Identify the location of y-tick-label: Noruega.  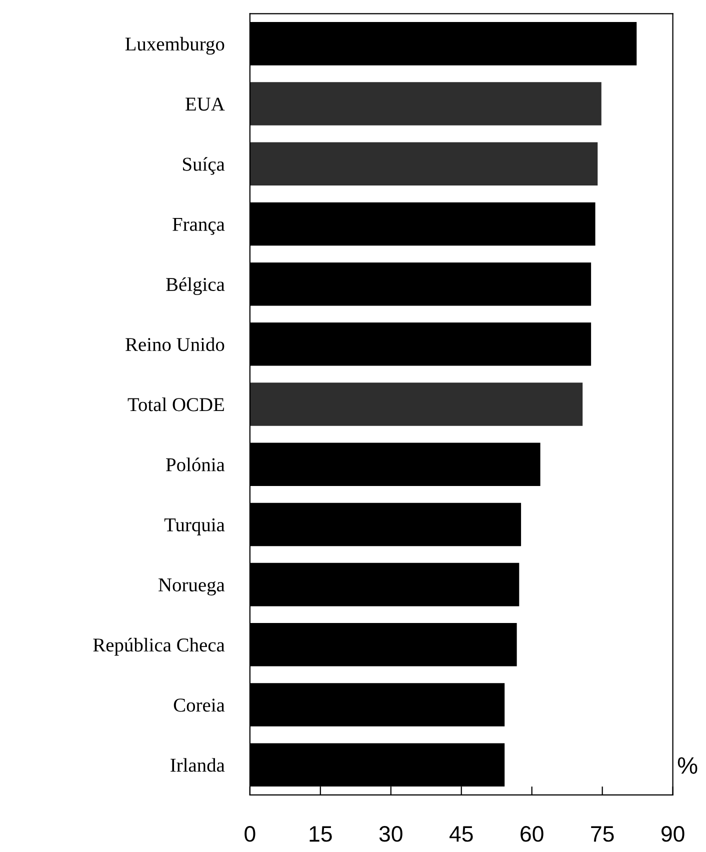
(191, 587).